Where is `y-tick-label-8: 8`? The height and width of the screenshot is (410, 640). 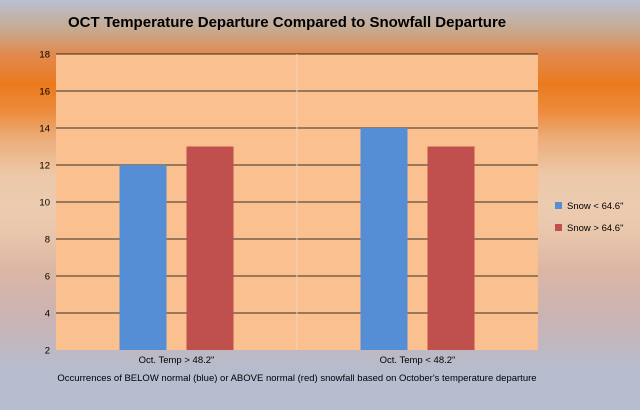 y-tick-label-8: 8 is located at coordinates (47, 240).